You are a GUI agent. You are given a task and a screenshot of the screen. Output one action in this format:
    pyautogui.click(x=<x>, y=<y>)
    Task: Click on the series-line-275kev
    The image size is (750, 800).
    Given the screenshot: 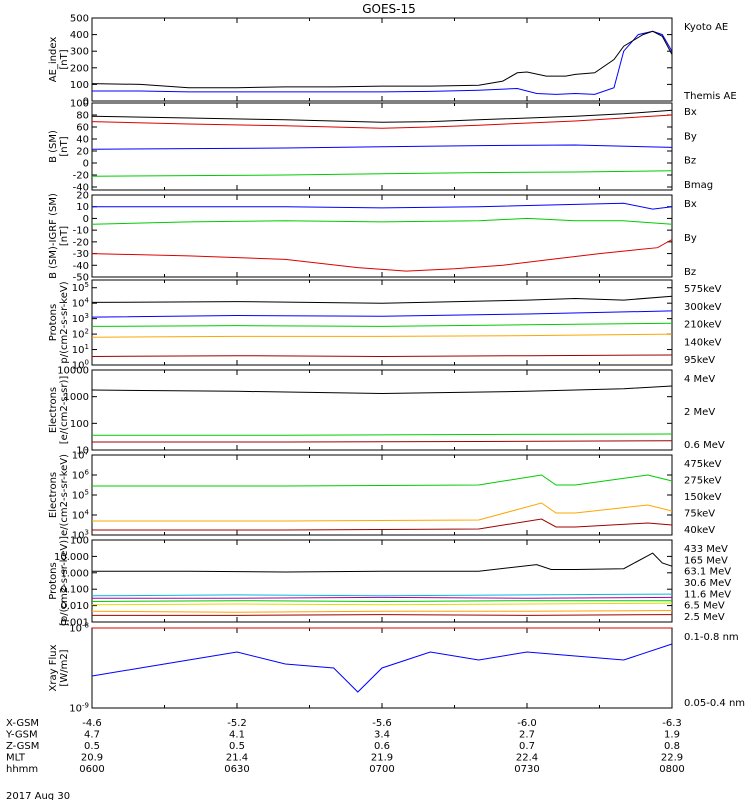 What is the action you would take?
    pyautogui.click(x=382, y=512)
    